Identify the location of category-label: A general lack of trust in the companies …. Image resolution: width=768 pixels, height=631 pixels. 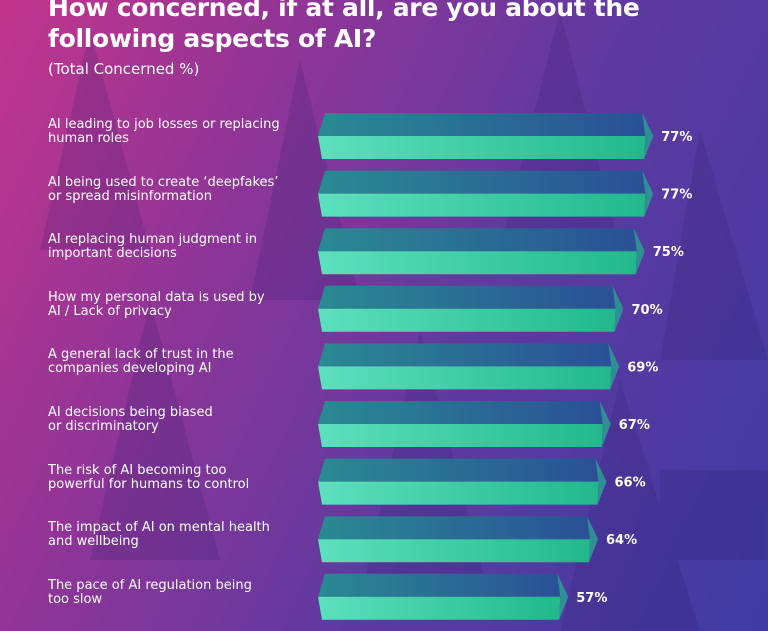
(173, 362).